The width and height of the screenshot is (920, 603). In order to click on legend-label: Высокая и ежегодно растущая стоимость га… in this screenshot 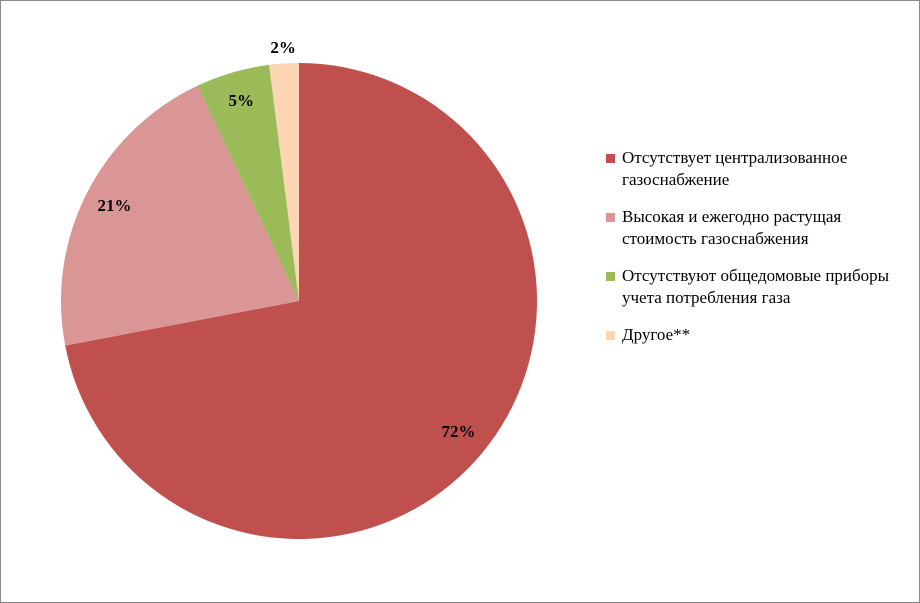, I will do `click(732, 227)`.